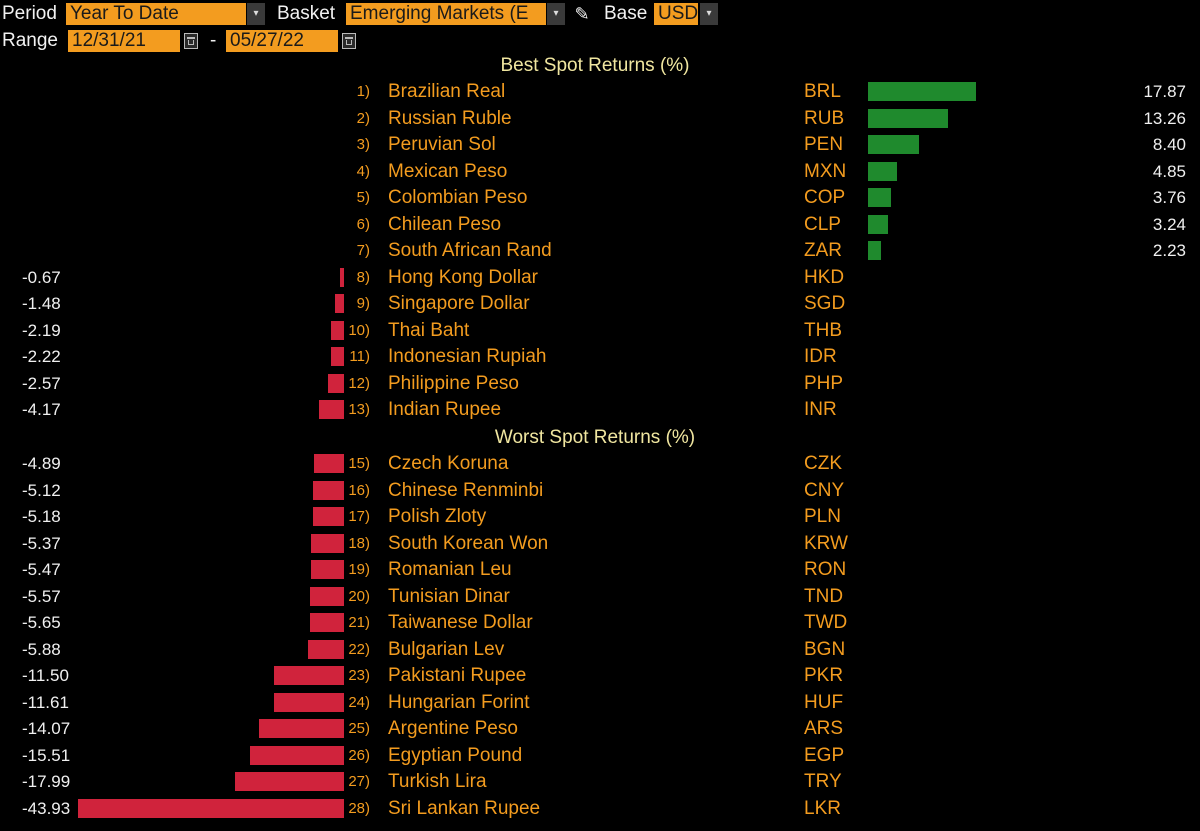  Describe the element at coordinates (445, 224) in the screenshot. I see `currency-name: Chilean Peso` at that location.